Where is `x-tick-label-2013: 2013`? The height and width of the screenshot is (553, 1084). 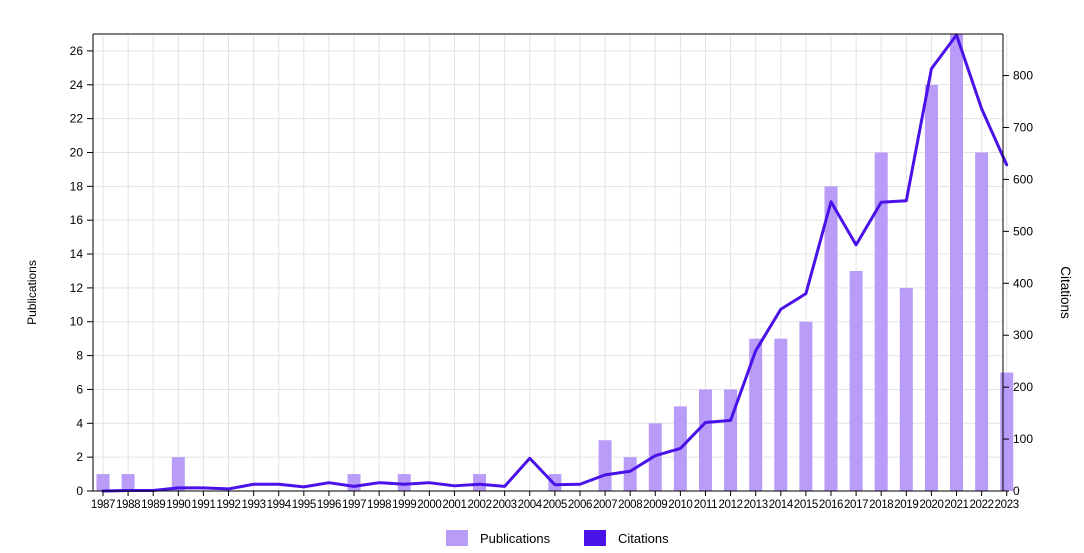
x-tick-label-2013: 2013 is located at coordinates (756, 505).